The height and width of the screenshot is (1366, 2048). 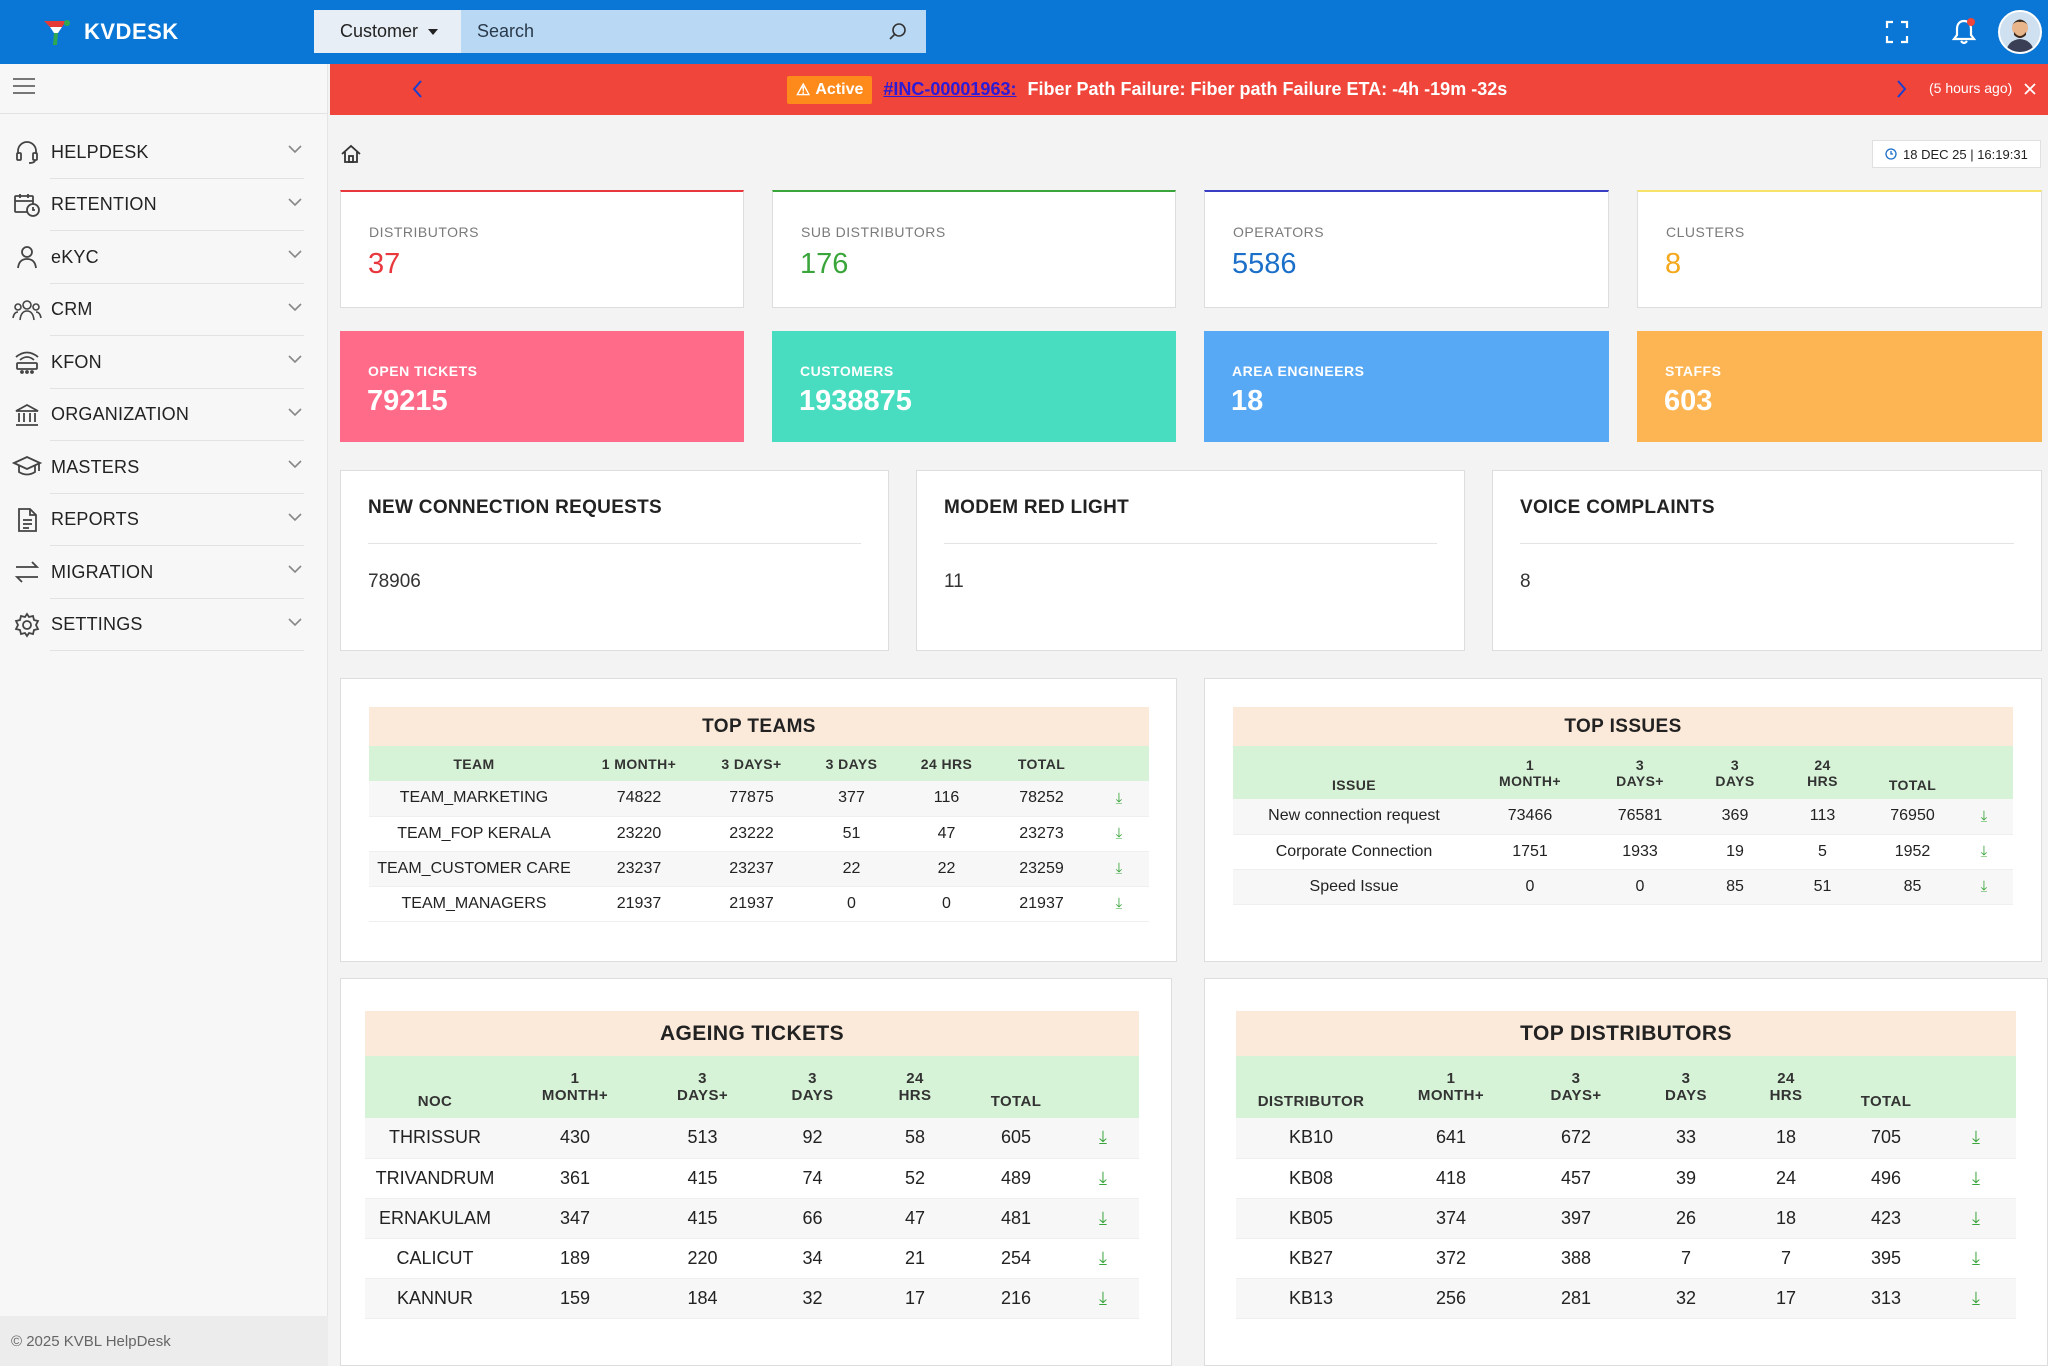 I want to click on stat-value: 18, so click(x=1247, y=401).